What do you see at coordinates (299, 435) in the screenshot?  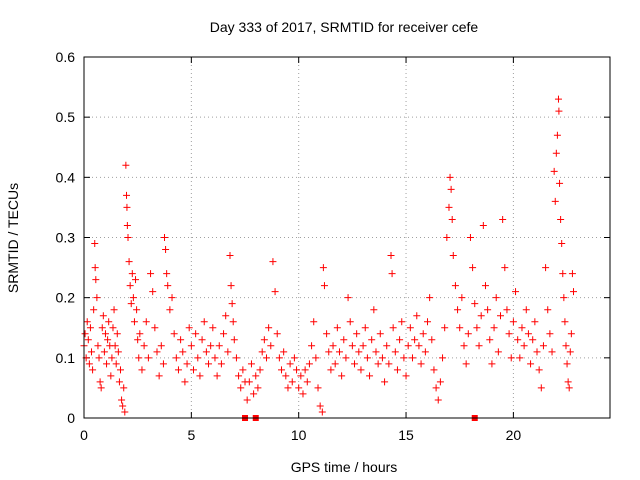 I see `x-tick-label: 10` at bounding box center [299, 435].